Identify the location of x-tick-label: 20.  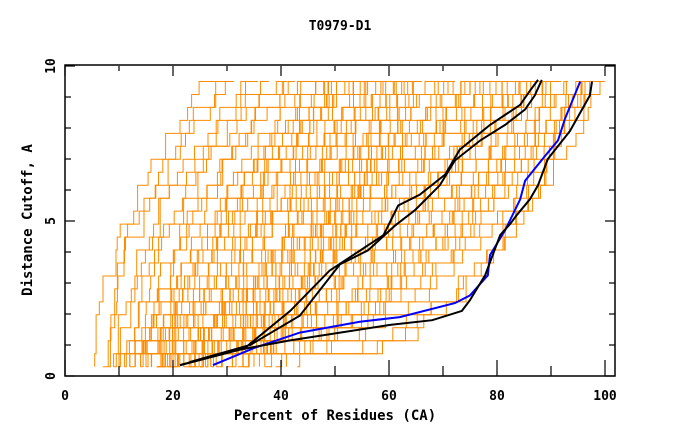
(173, 396).